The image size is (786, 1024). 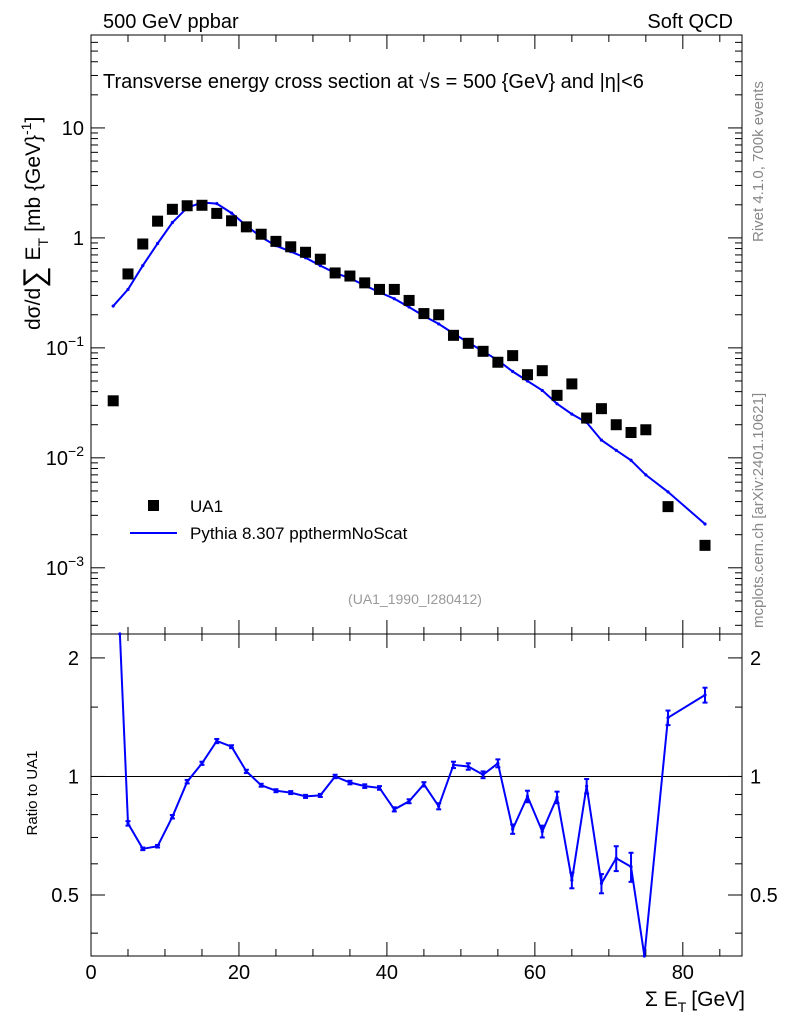 What do you see at coordinates (299, 533) in the screenshot?
I see `legend-pythia-label: Pythia 8.307 ppthermNoScat` at bounding box center [299, 533].